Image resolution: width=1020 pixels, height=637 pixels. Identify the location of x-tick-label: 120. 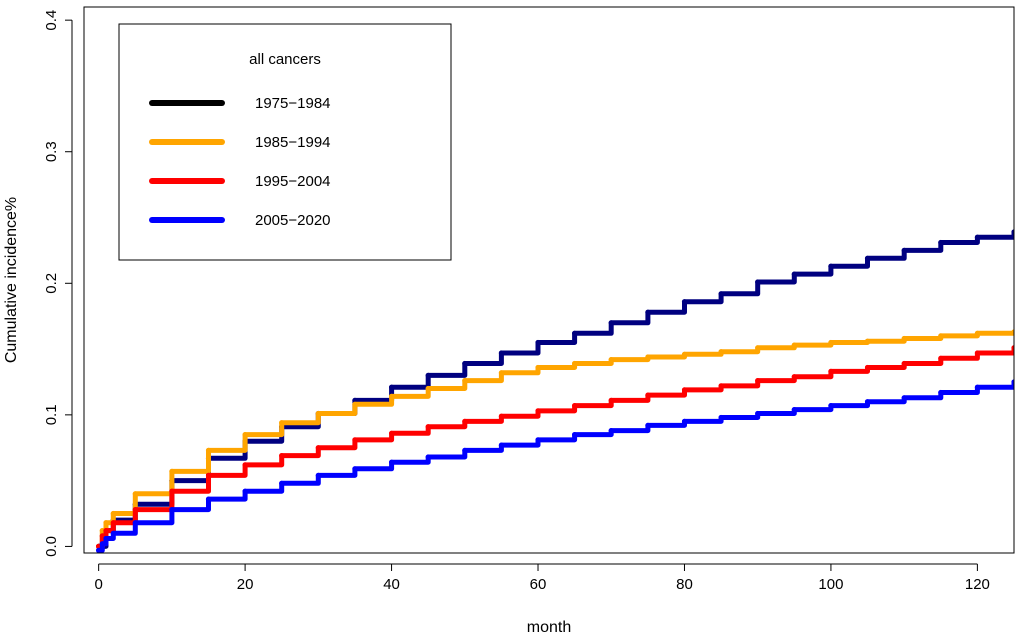
(977, 584).